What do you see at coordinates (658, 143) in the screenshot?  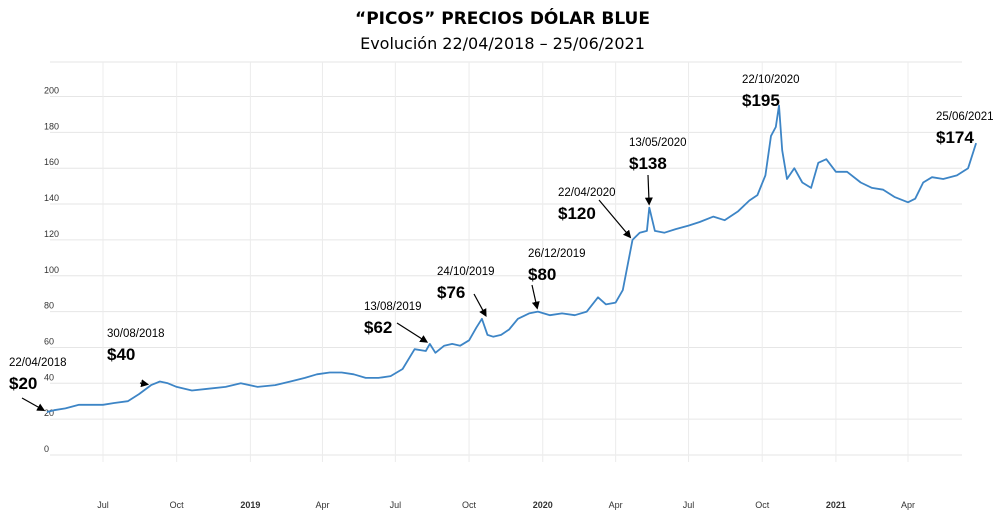 I see `annotation-date: 13/05/2020` at bounding box center [658, 143].